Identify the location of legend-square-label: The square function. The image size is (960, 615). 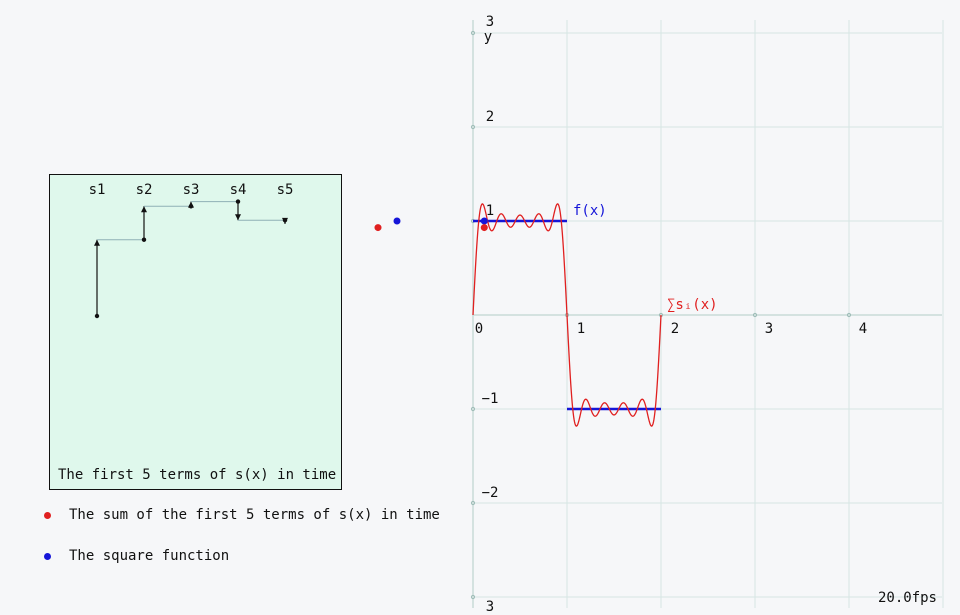
(149, 556).